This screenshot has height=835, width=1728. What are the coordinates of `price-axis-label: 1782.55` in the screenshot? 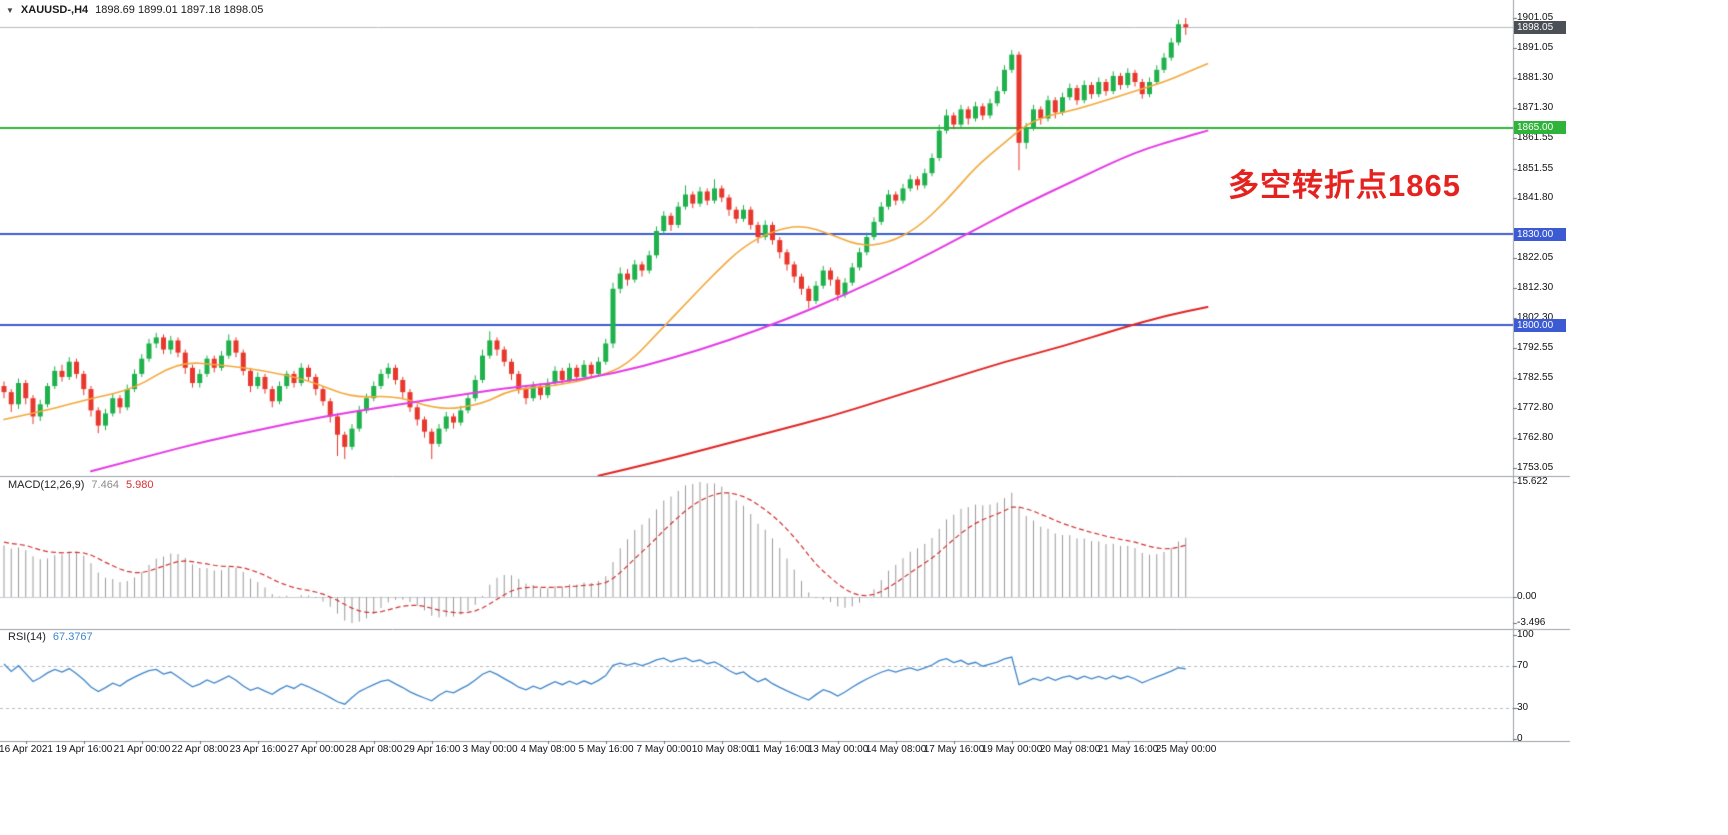 It's located at (1535, 377).